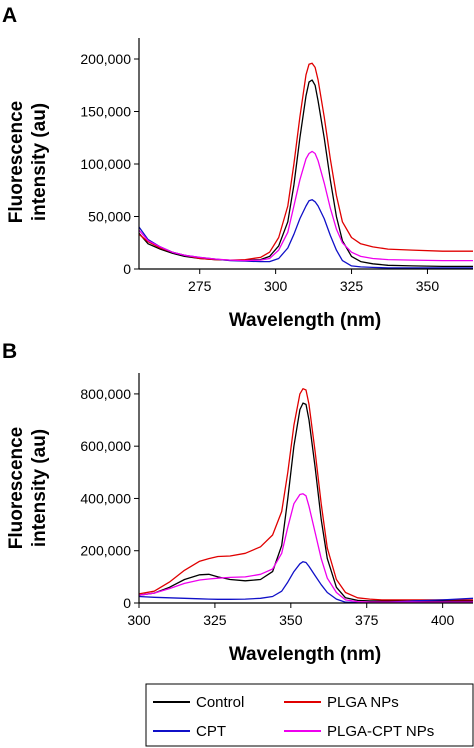 The image size is (474, 748). Describe the element at coordinates (28, 162) in the screenshot. I see `panel-a-ylabel: Fluorescence intensity (au)` at that location.